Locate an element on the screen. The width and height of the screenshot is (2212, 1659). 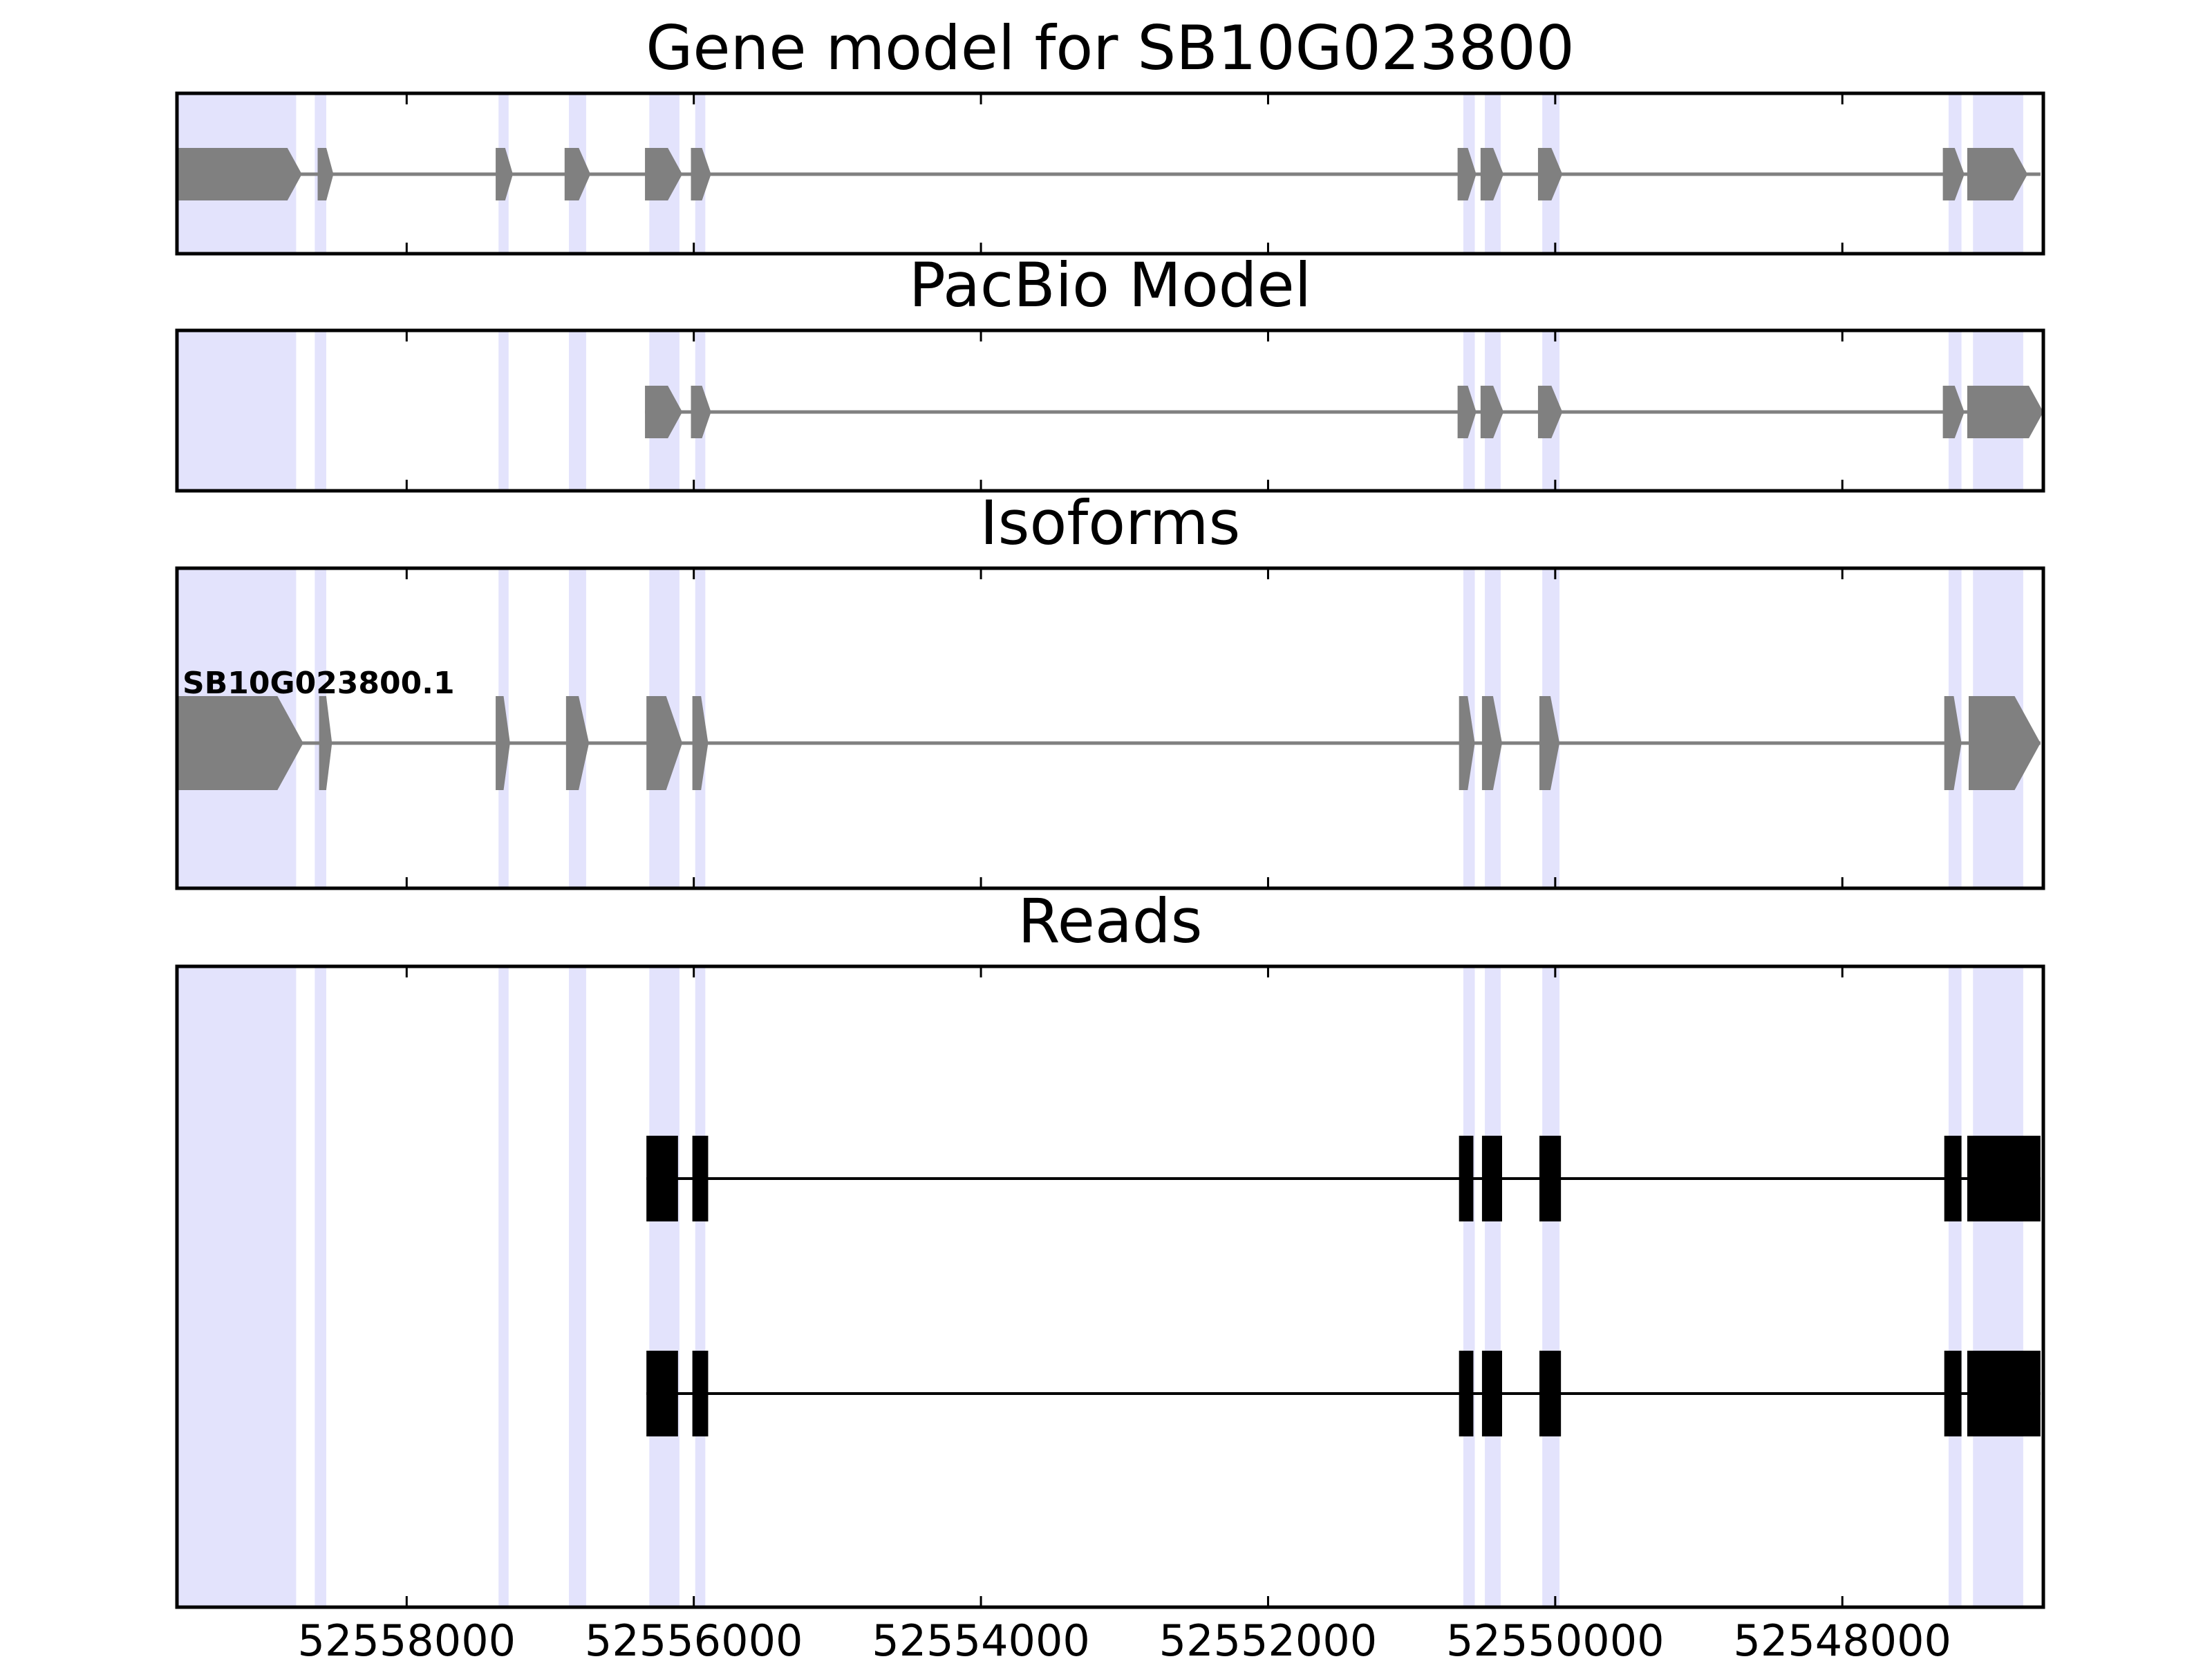
panel-title: Isoforms is located at coordinates (1110, 523).